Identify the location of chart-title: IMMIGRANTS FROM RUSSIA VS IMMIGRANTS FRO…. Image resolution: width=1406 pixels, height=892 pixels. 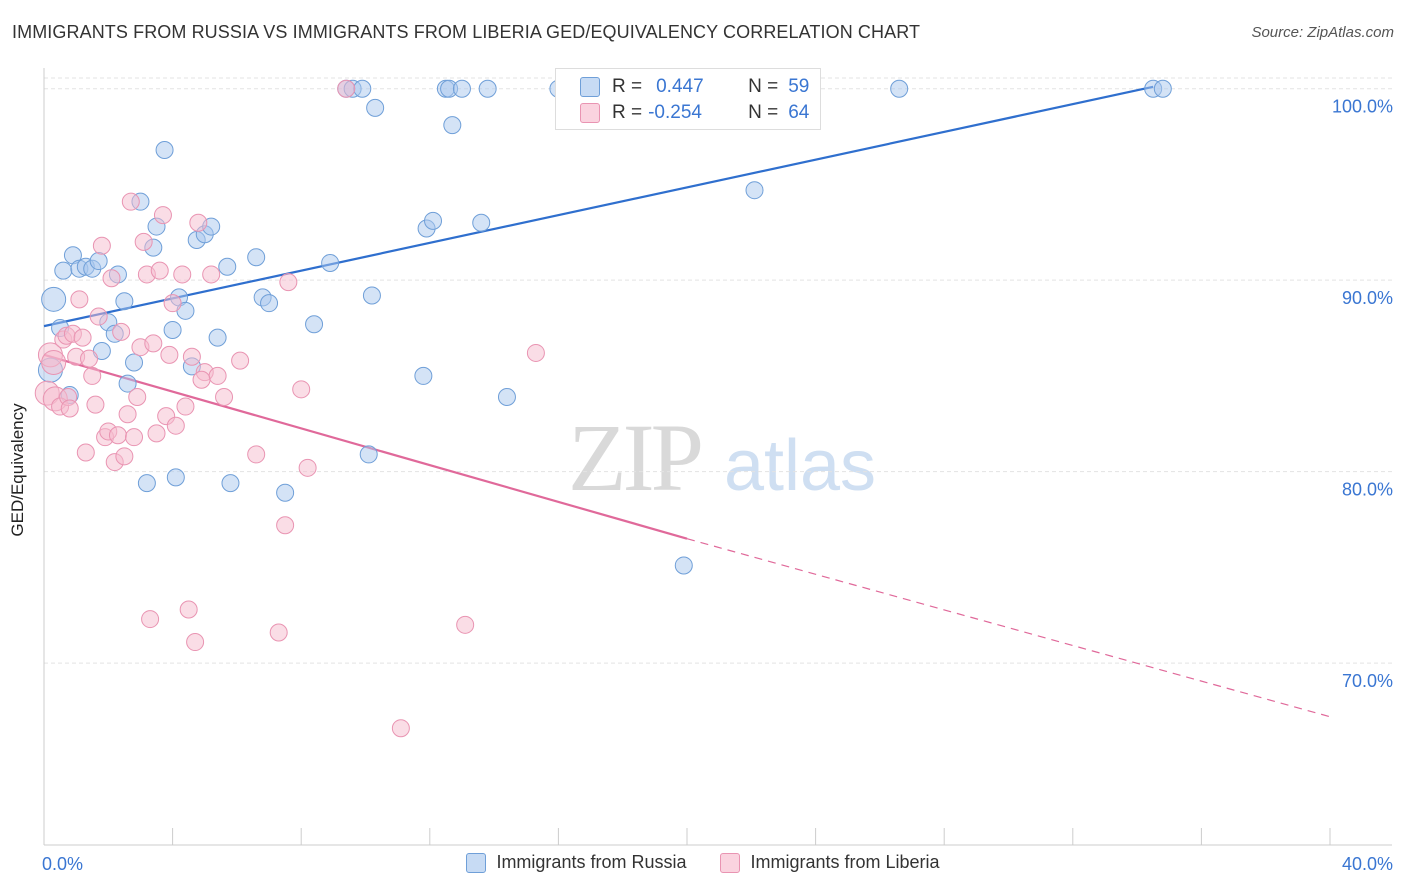
(466, 32).